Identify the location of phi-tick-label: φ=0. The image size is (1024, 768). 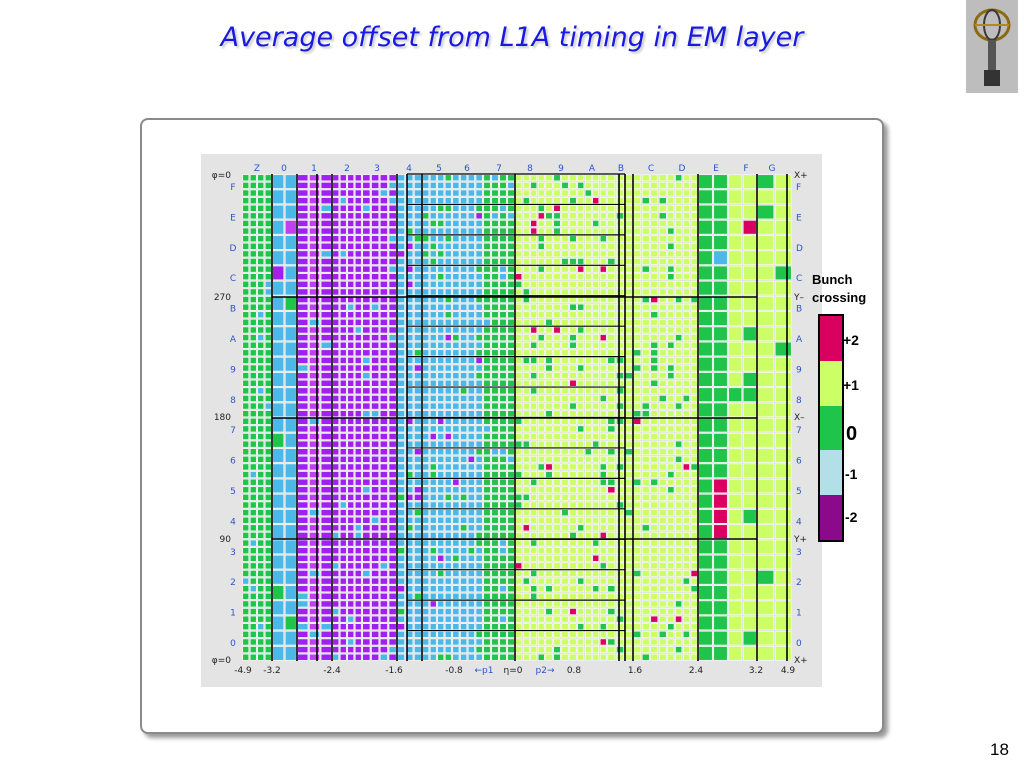
(221, 176).